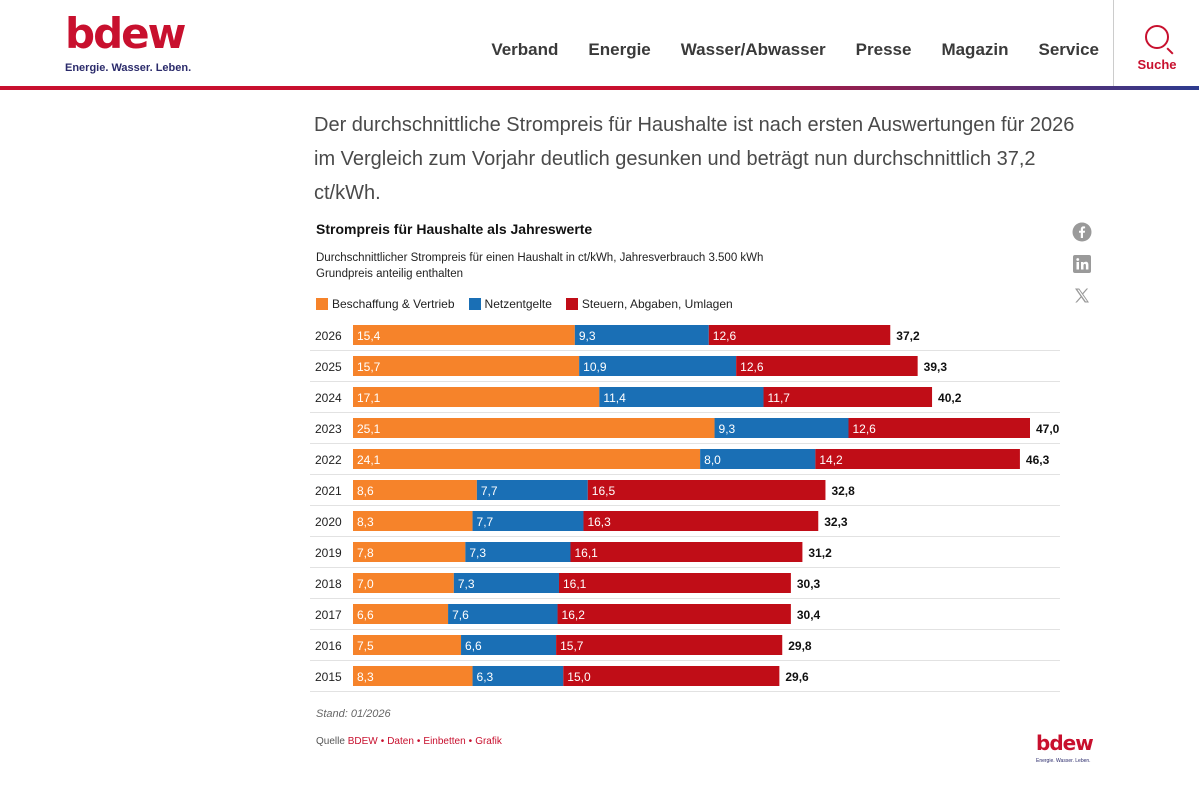 The height and width of the screenshot is (790, 1199). I want to click on logo-wordmark: bdew, so click(125, 33).